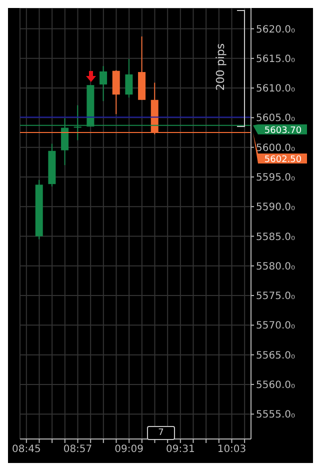 This screenshot has width=321, height=471. What do you see at coordinates (275, 386) in the screenshot?
I see `y-tick-label: 5560.0₀` at bounding box center [275, 386].